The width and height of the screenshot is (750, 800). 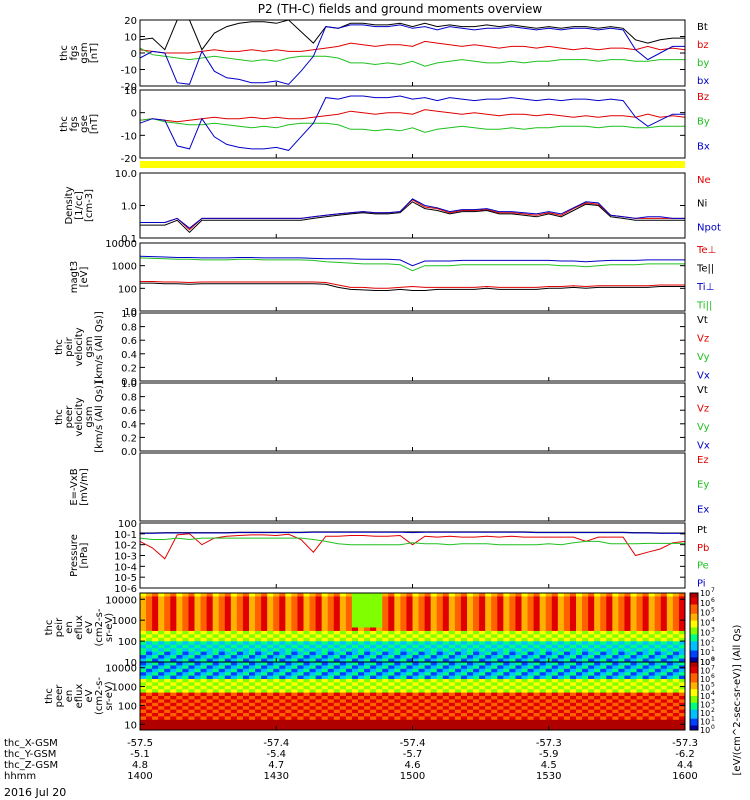 I want to click on y-axis-label: eflux, so click(x=79, y=696).